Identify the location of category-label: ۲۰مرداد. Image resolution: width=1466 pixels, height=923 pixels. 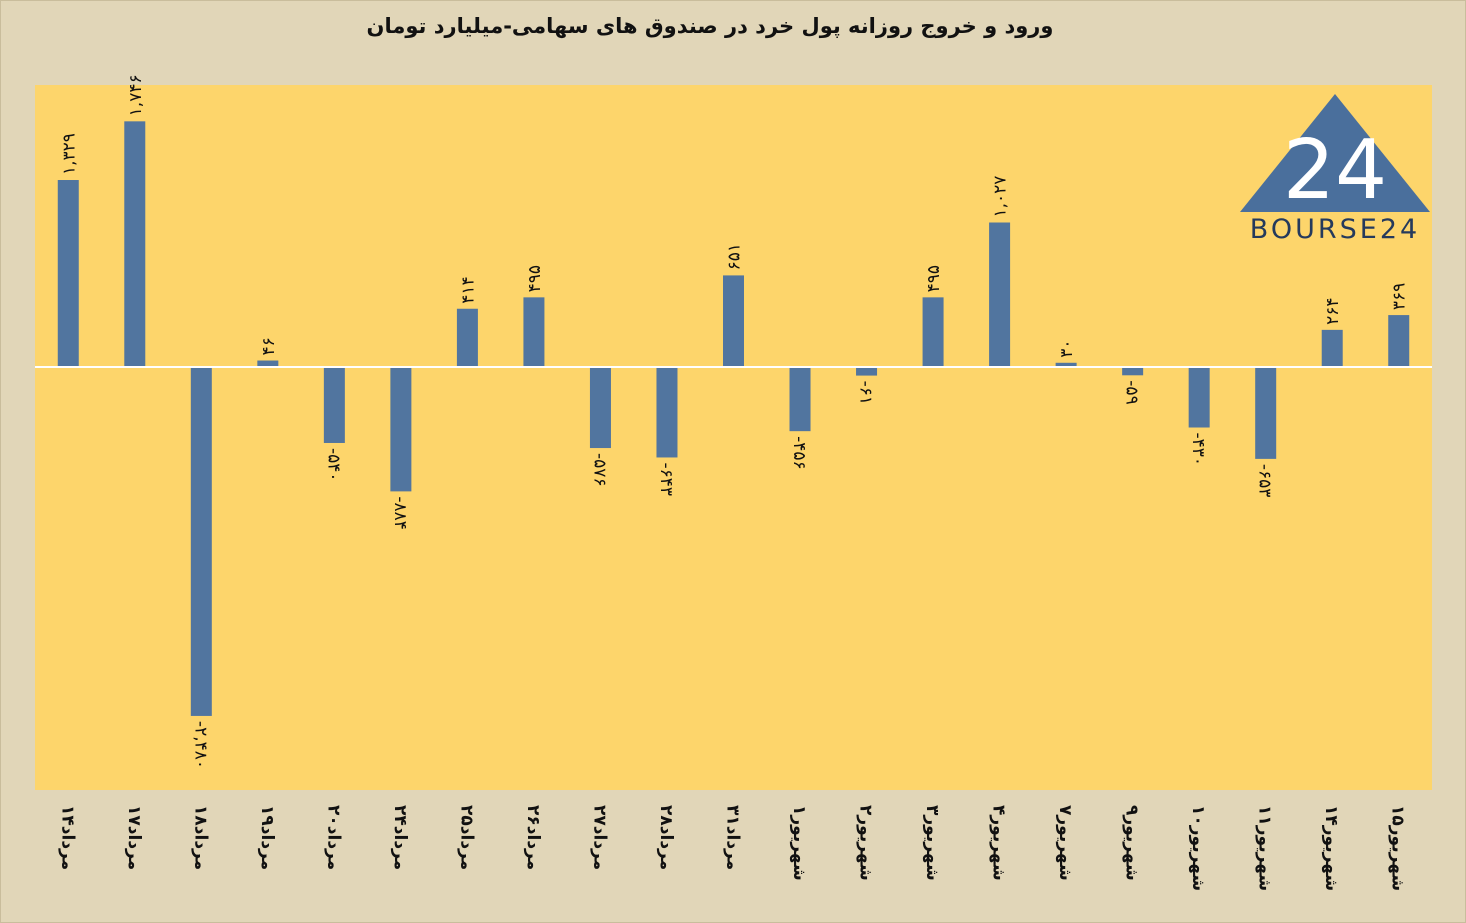
(333, 837).